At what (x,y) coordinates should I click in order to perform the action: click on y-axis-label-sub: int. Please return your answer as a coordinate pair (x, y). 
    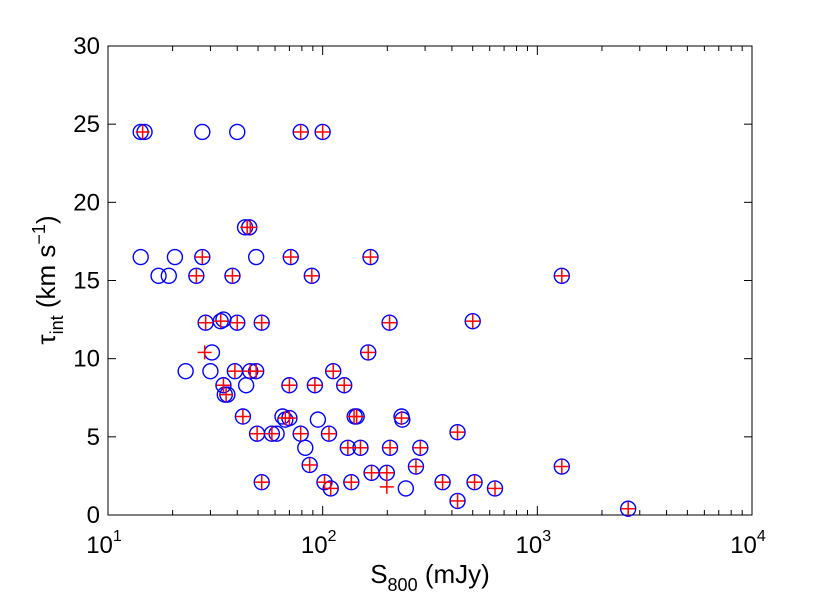
    Looking at the image, I should click on (57, 324).